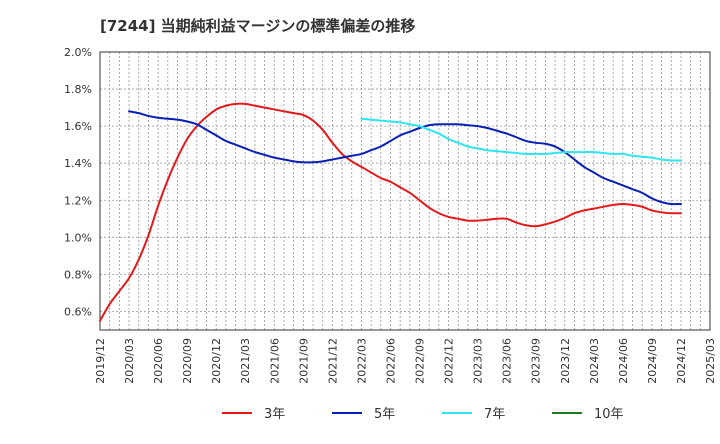 This screenshot has height=444, width=720. Describe the element at coordinates (420, 361) in the screenshot. I see `x-tick-label: 2022/09` at that location.